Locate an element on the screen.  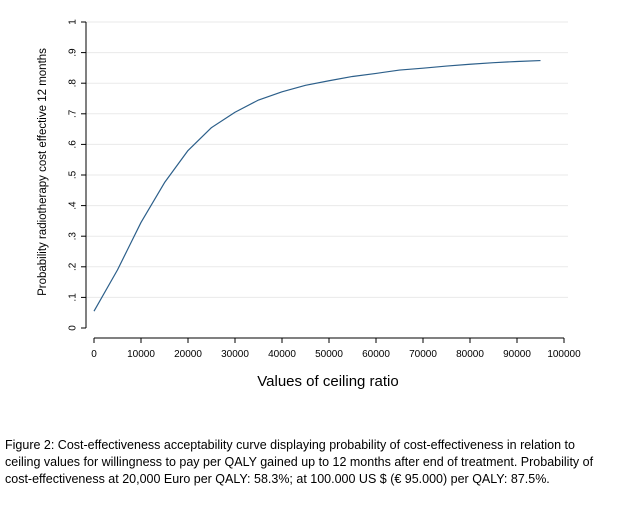
x-tick-label-0: 0 is located at coordinates (94, 354).